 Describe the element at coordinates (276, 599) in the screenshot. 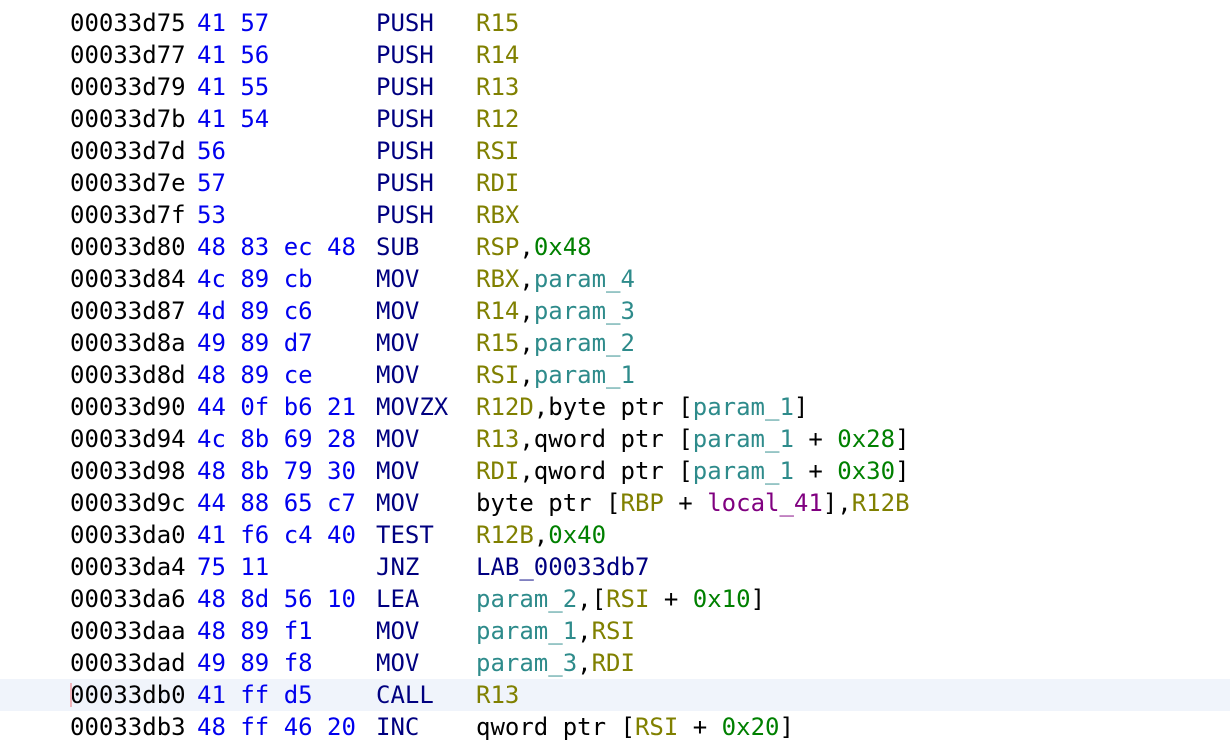

I see `instruction-bytes: 48 8d 56 10` at that location.